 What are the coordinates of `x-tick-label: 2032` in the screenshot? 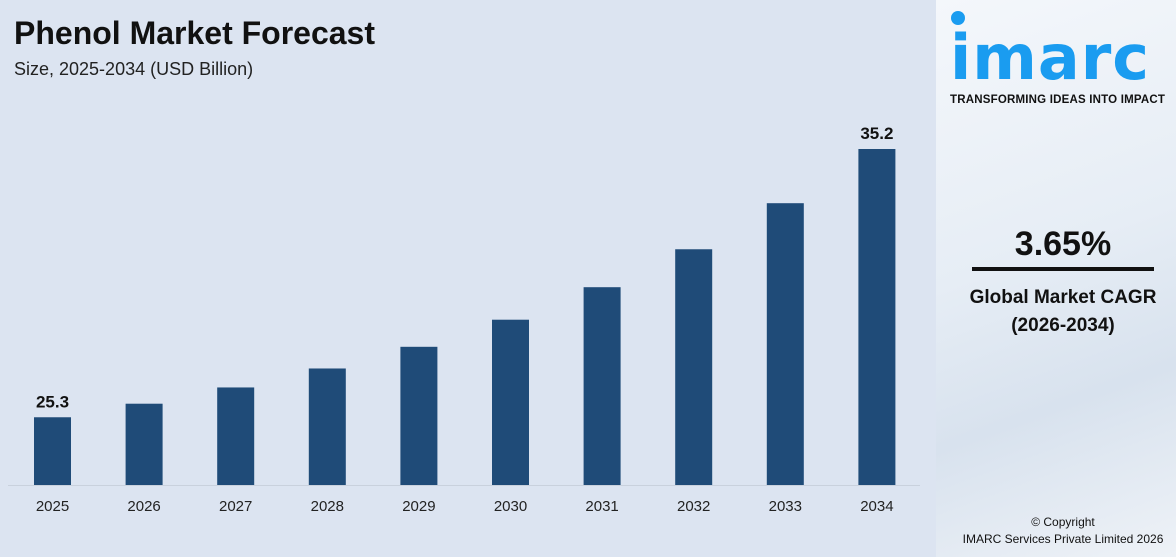 It's located at (693, 506).